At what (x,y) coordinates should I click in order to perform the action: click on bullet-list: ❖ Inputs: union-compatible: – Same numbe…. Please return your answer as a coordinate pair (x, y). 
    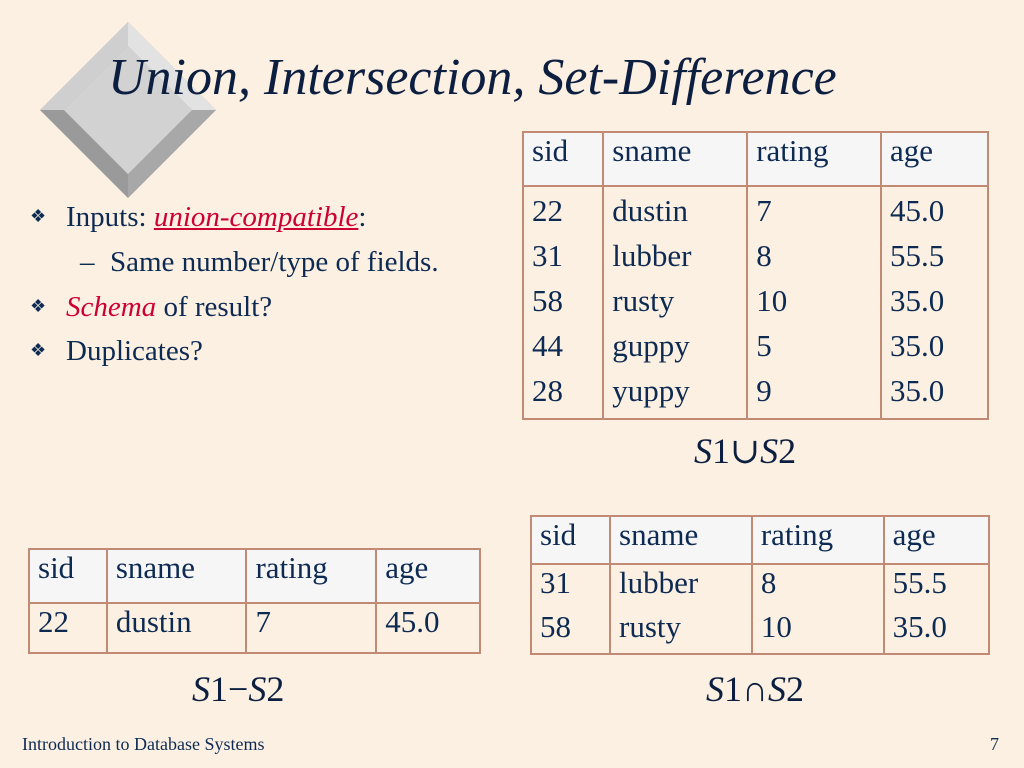
    Looking at the image, I should click on (268, 289).